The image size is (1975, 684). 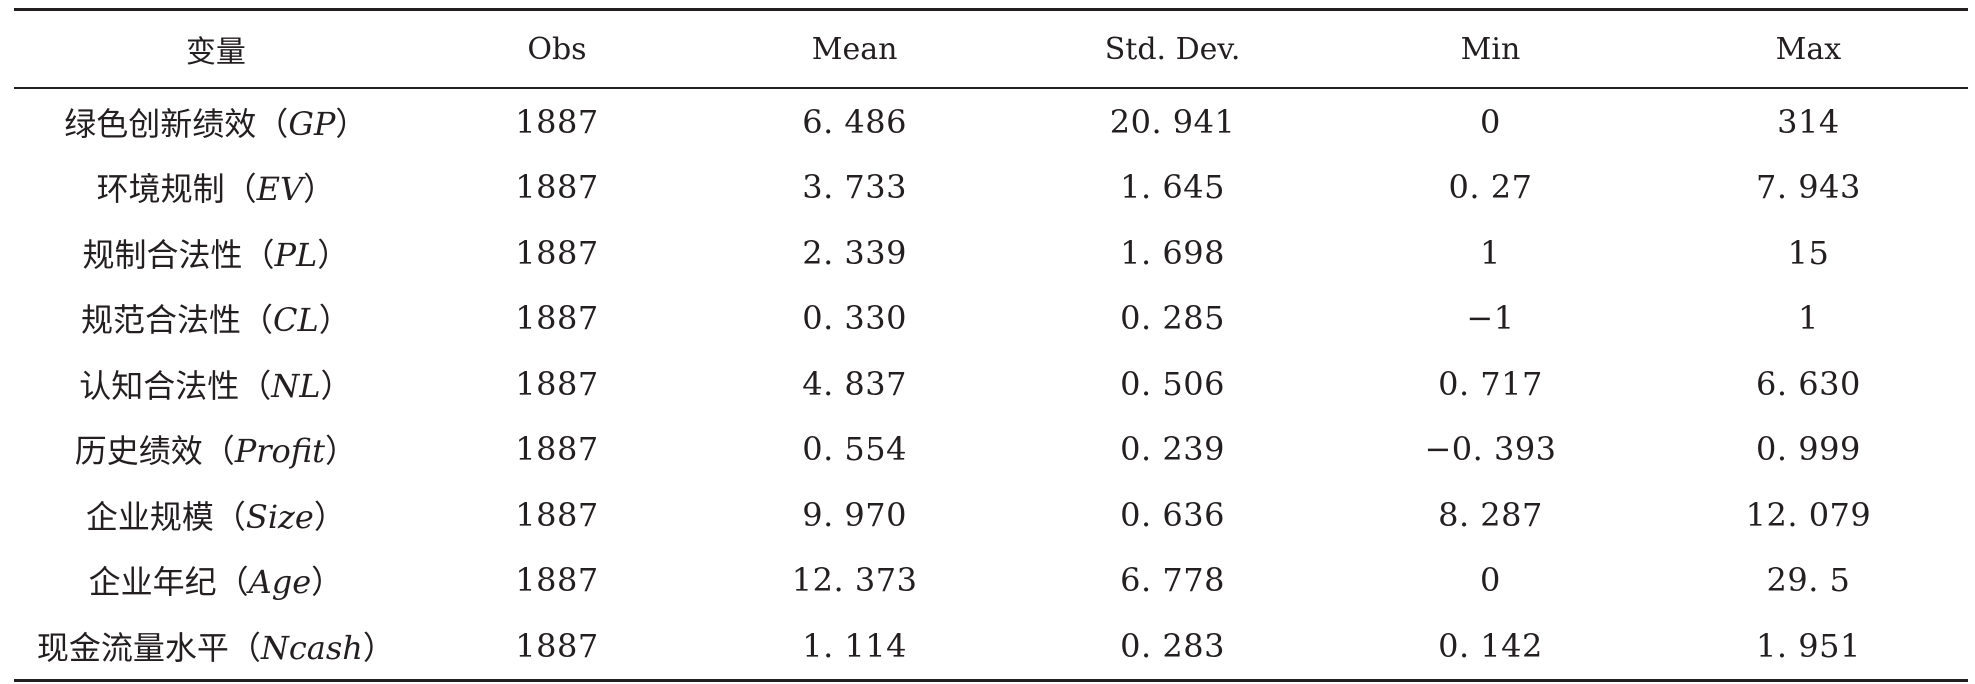 I want to click on mean-cell: 12. 373, so click(x=854, y=580).